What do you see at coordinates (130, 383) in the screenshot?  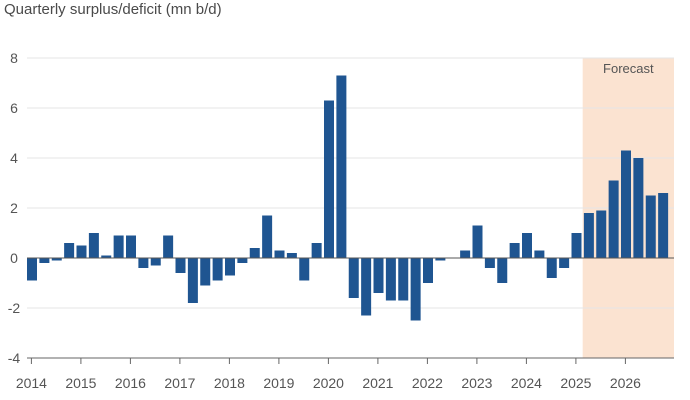 I see `x-tick-label: 2016` at bounding box center [130, 383].